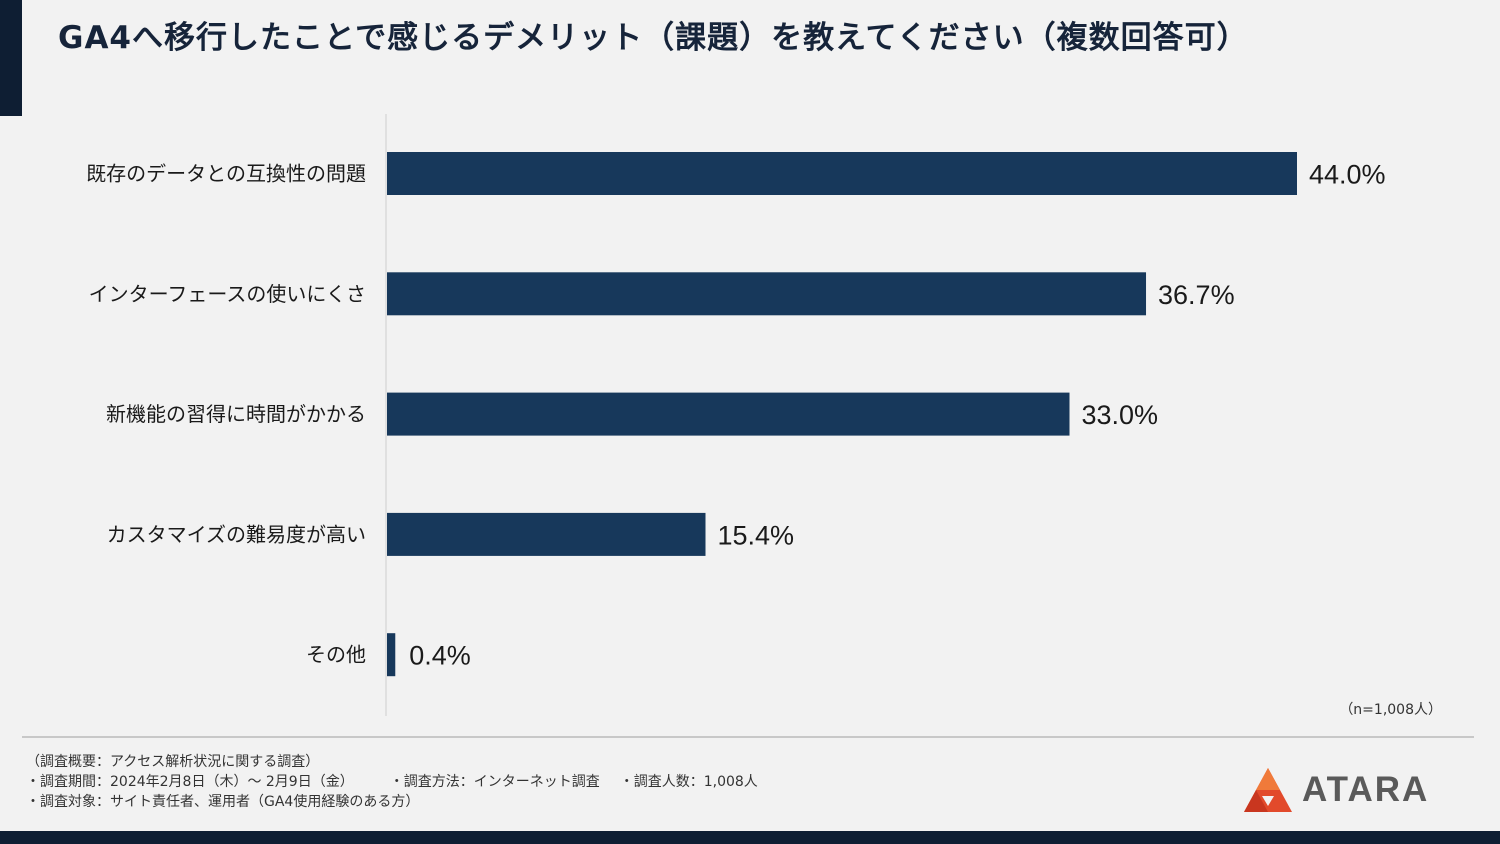  Describe the element at coordinates (748, 737) in the screenshot. I see `footer-divider` at that location.